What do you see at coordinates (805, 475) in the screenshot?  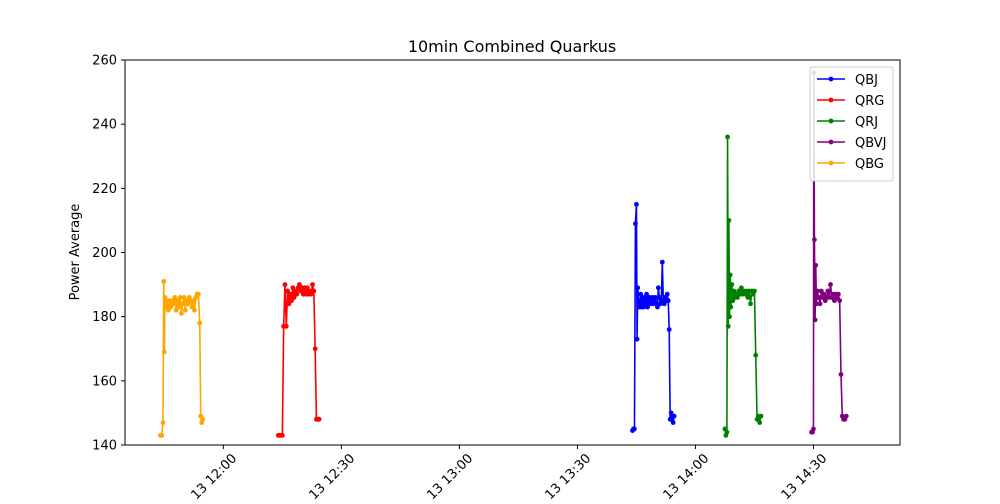 I see `x-tick-label: 13 14:30` at bounding box center [805, 475].